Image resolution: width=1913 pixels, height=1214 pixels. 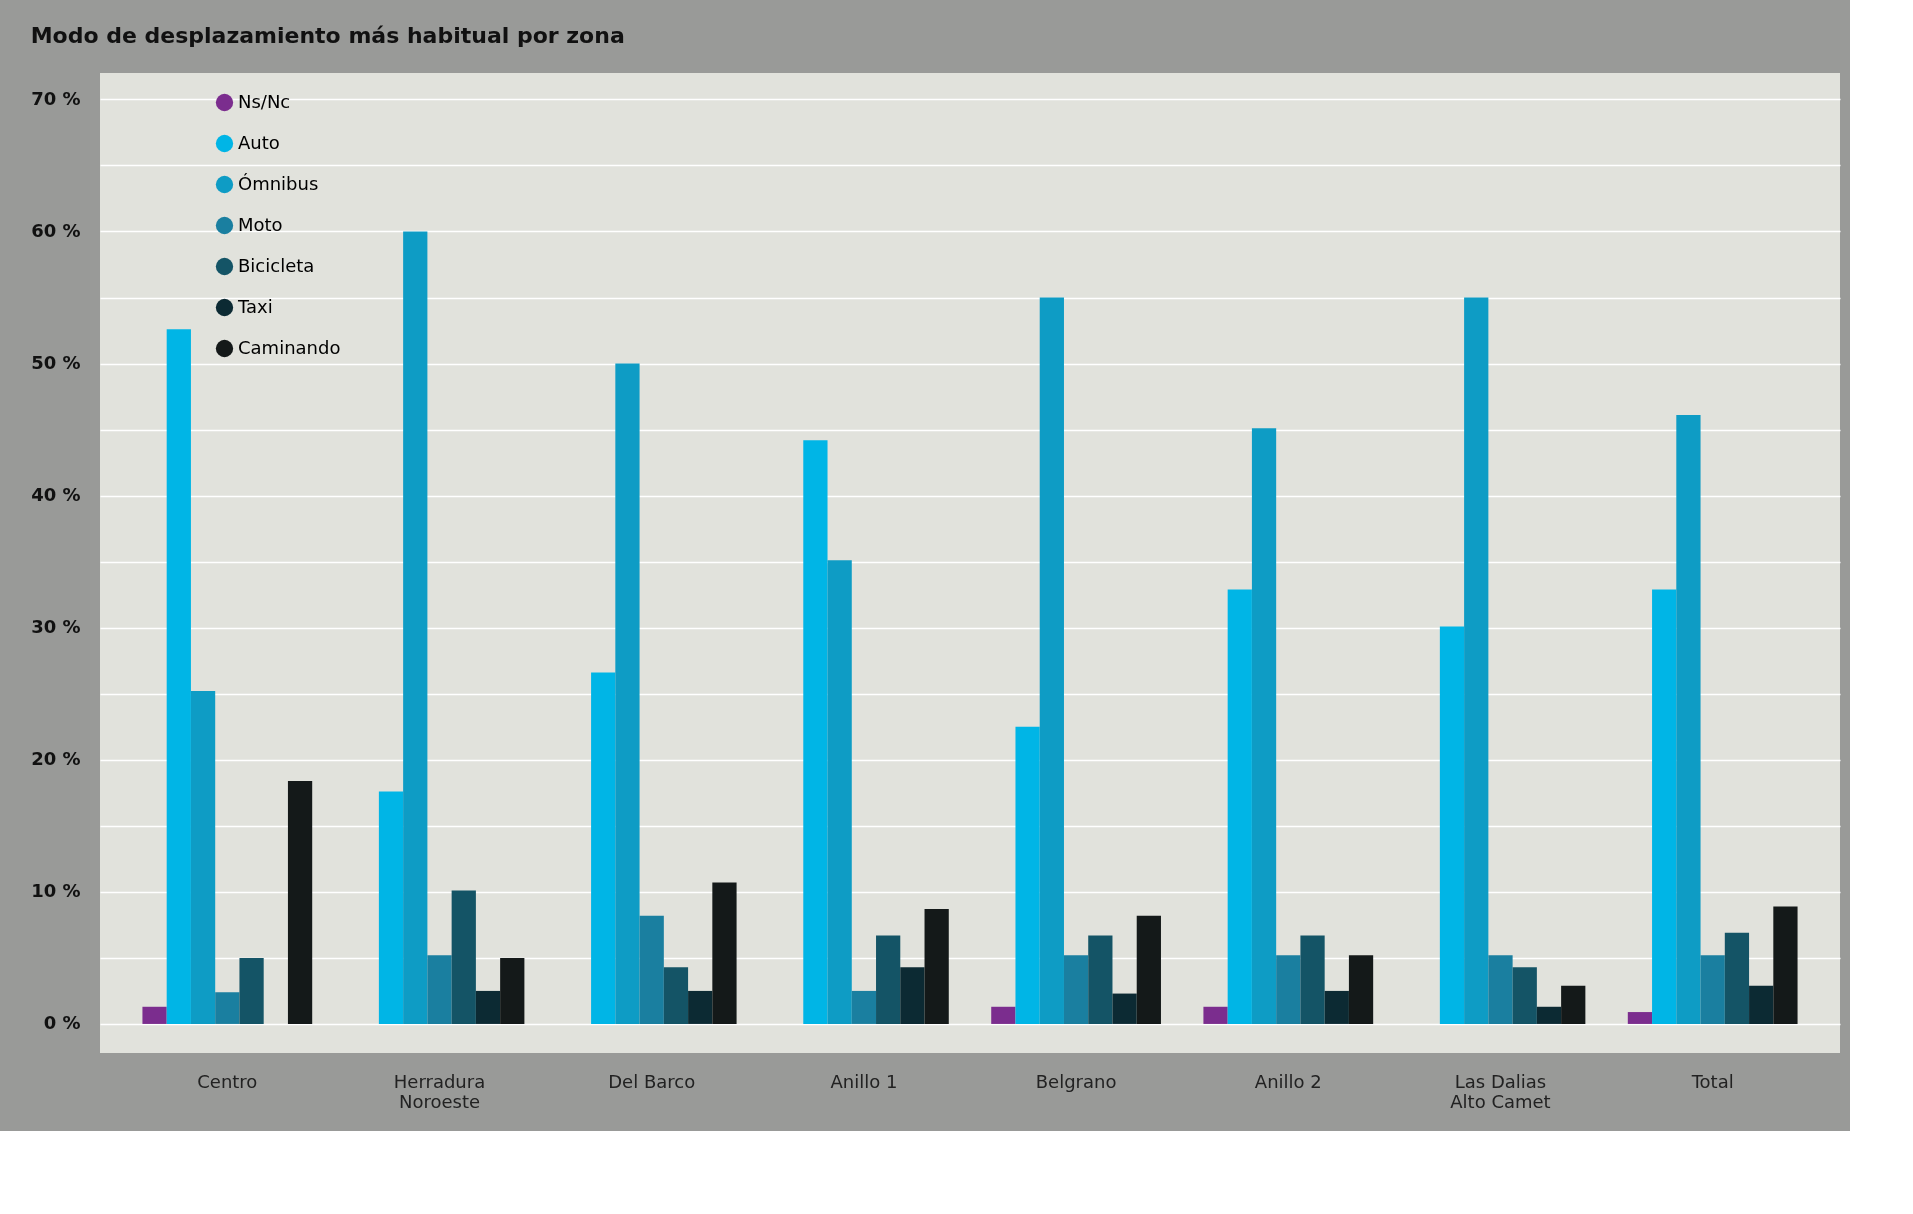 I want to click on x-tick-label: Herradura Noroeste, so click(x=439, y=1091).